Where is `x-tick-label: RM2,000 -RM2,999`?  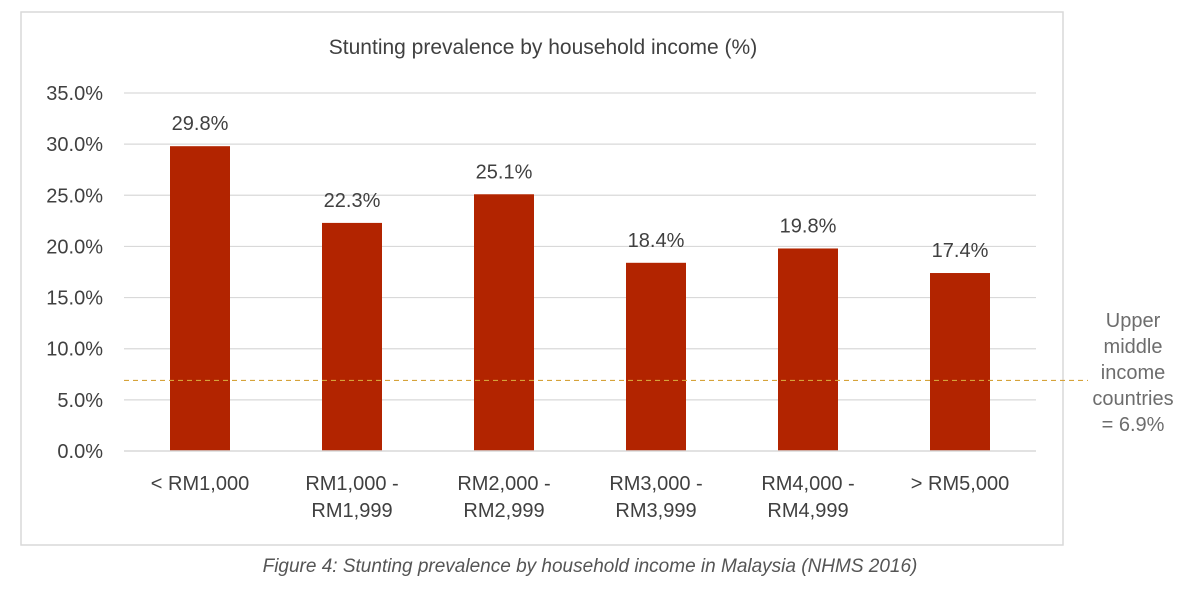
x-tick-label: RM2,000 -RM2,999 is located at coordinates (503, 497).